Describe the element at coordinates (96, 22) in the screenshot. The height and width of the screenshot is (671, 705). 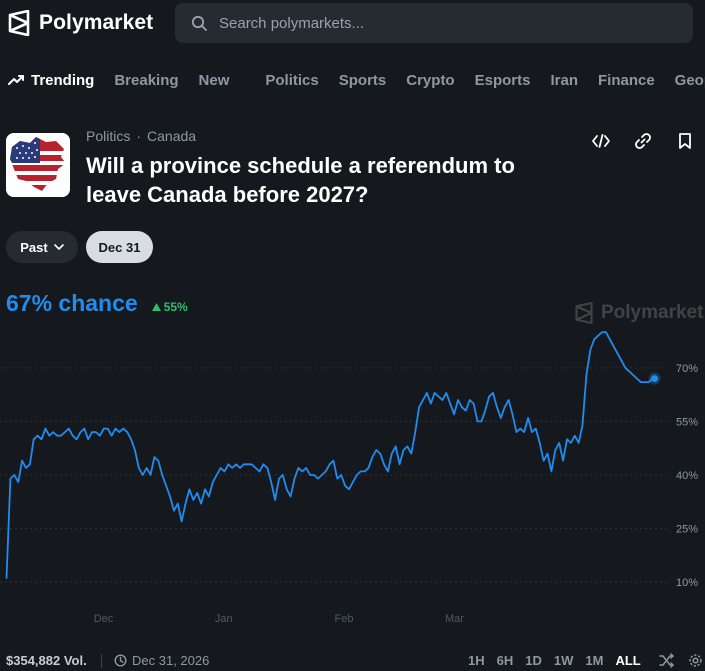
I see `brand-name: Polymarket` at that location.